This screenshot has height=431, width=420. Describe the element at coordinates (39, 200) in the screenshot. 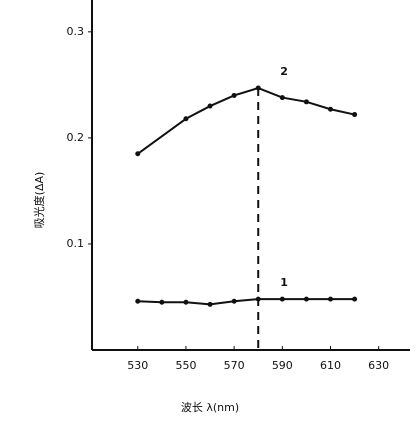

I see `y-axis-label: 吸光度(ΔA)` at that location.